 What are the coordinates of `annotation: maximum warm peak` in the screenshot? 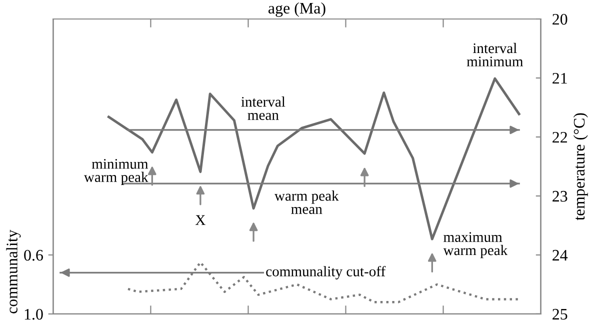 It's located at (475, 245).